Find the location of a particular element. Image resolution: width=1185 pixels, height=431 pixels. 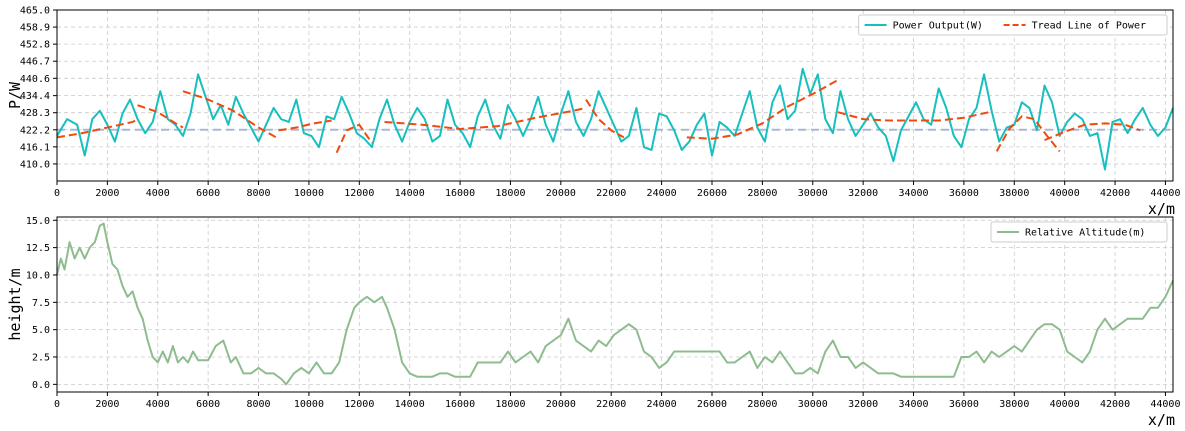

altitude-chart-x-tick-label: 4000 is located at coordinates (158, 404).